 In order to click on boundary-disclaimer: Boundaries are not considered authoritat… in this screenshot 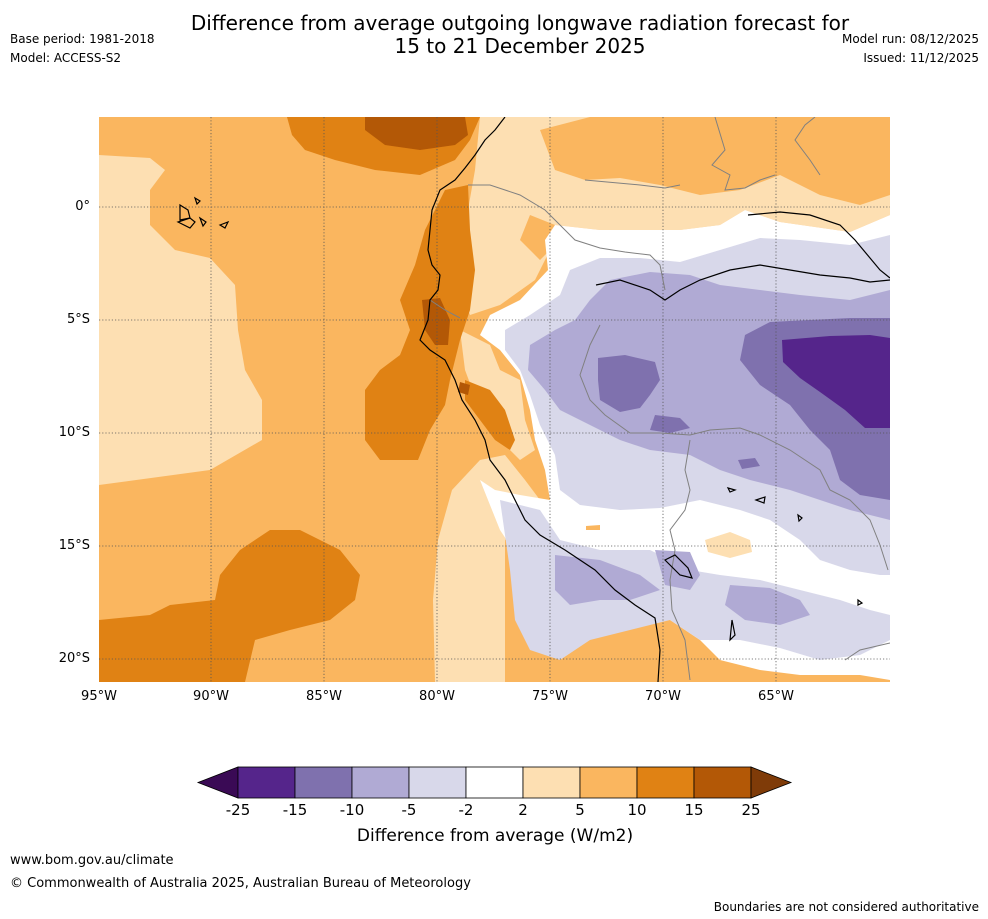, I will do `click(846, 907)`.